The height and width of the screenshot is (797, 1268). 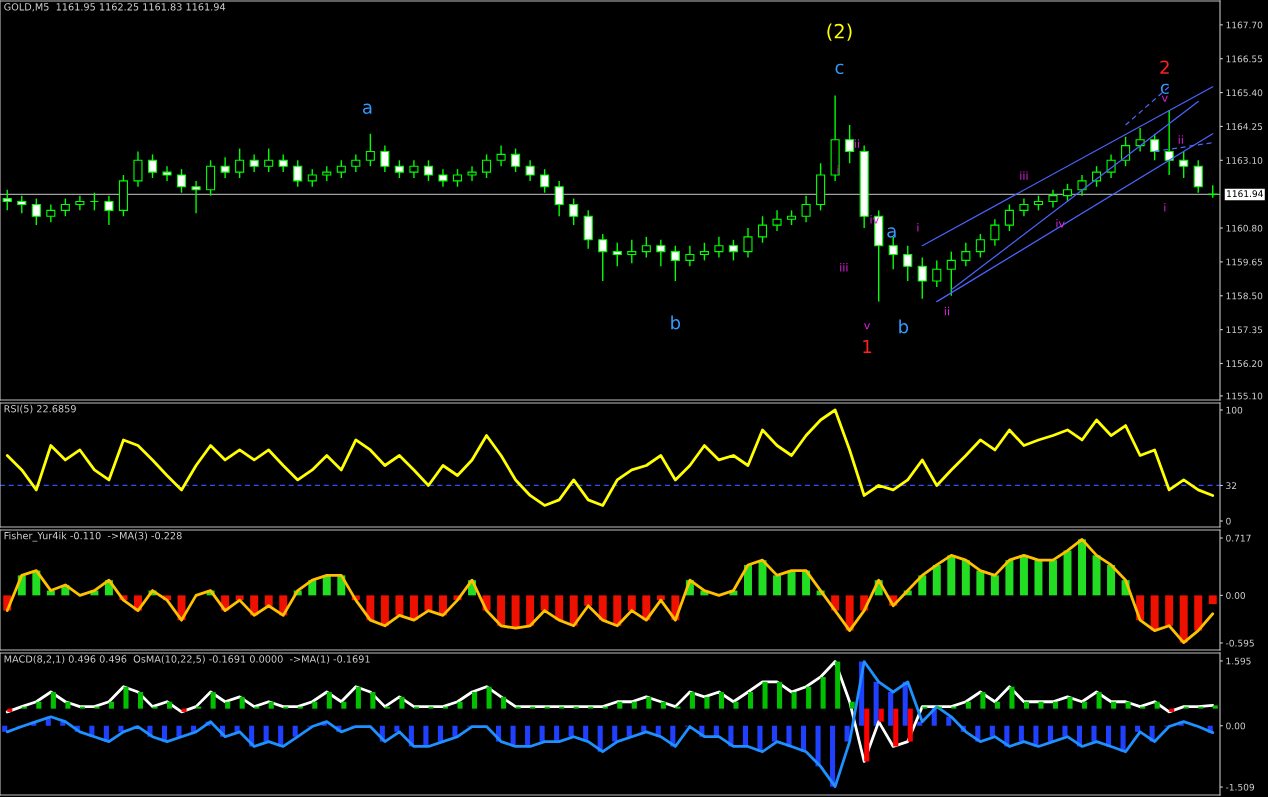 What do you see at coordinates (1245, 194) in the screenshot?
I see `ref-line-label: 1161.94` at bounding box center [1245, 194].